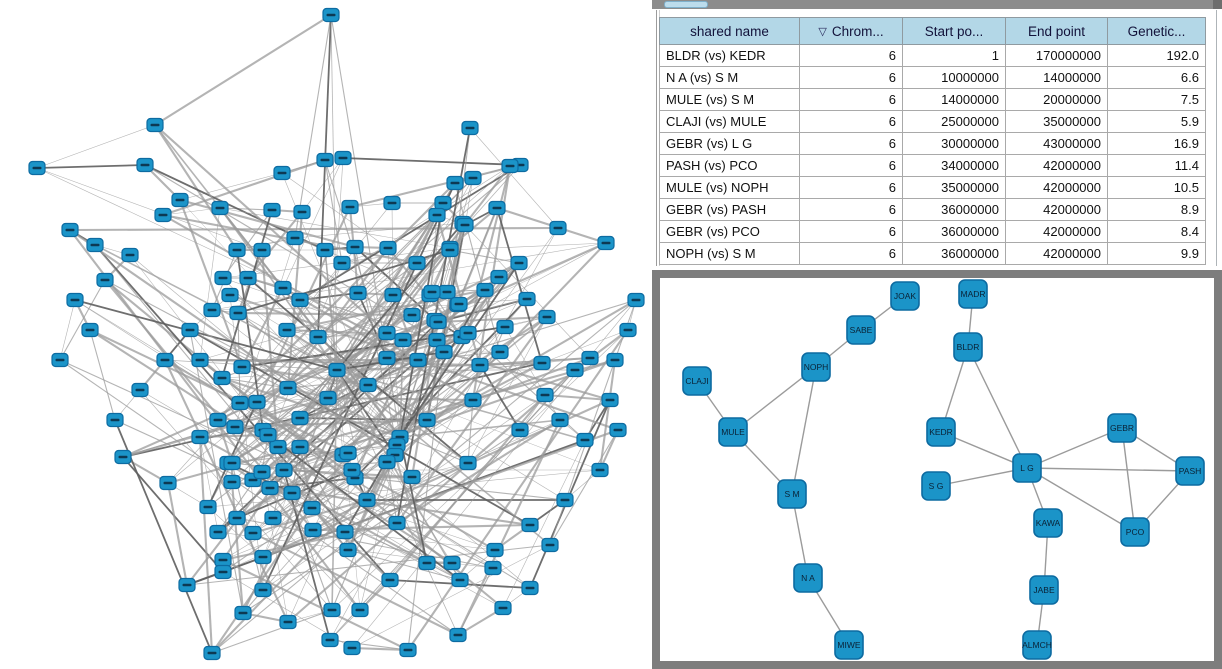 This screenshot has height=669, width=1222. I want to click on network-node: CLAJI, so click(697, 381).